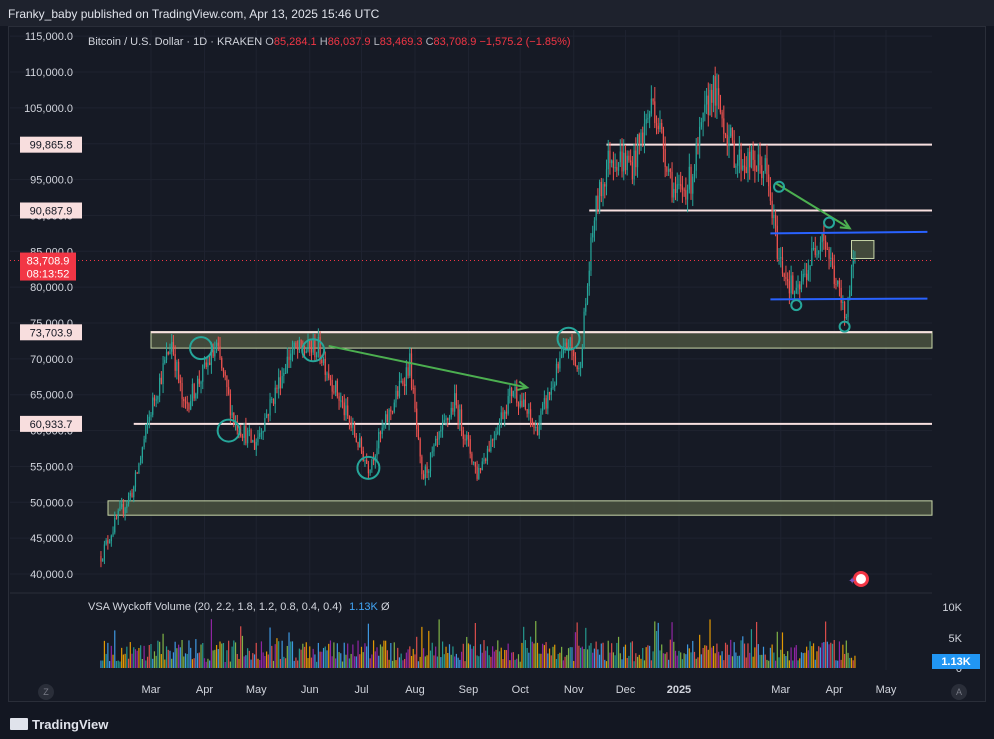 The height and width of the screenshot is (739, 994). Describe the element at coordinates (886, 690) in the screenshot. I see `time-tick-label: May` at that location.